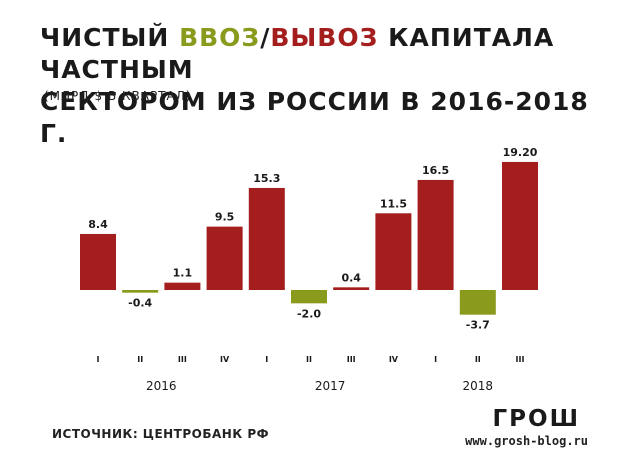 This screenshot has width=620, height=470. What do you see at coordinates (297, 53) in the screenshot?
I see `title-line1-b: КАПИТАЛА ЧАСТНЫМ` at bounding box center [297, 53].